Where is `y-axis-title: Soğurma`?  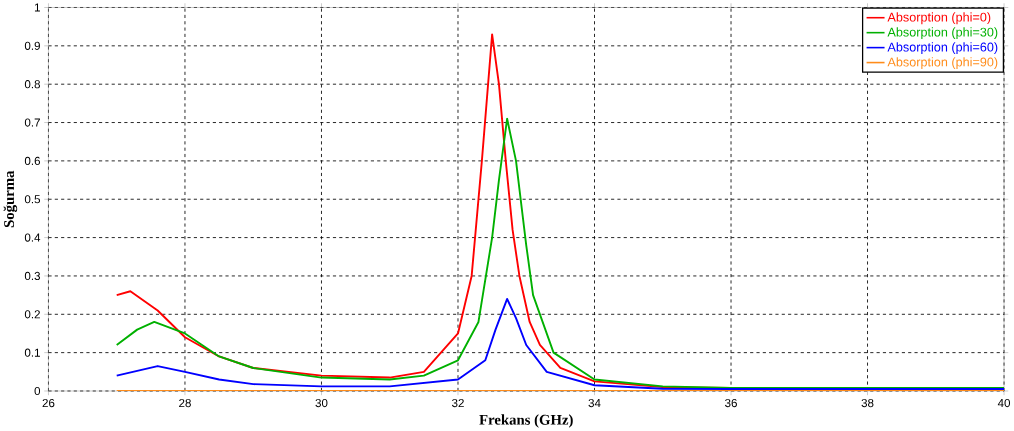 y-axis-title: Soğurma is located at coordinates (10, 199).